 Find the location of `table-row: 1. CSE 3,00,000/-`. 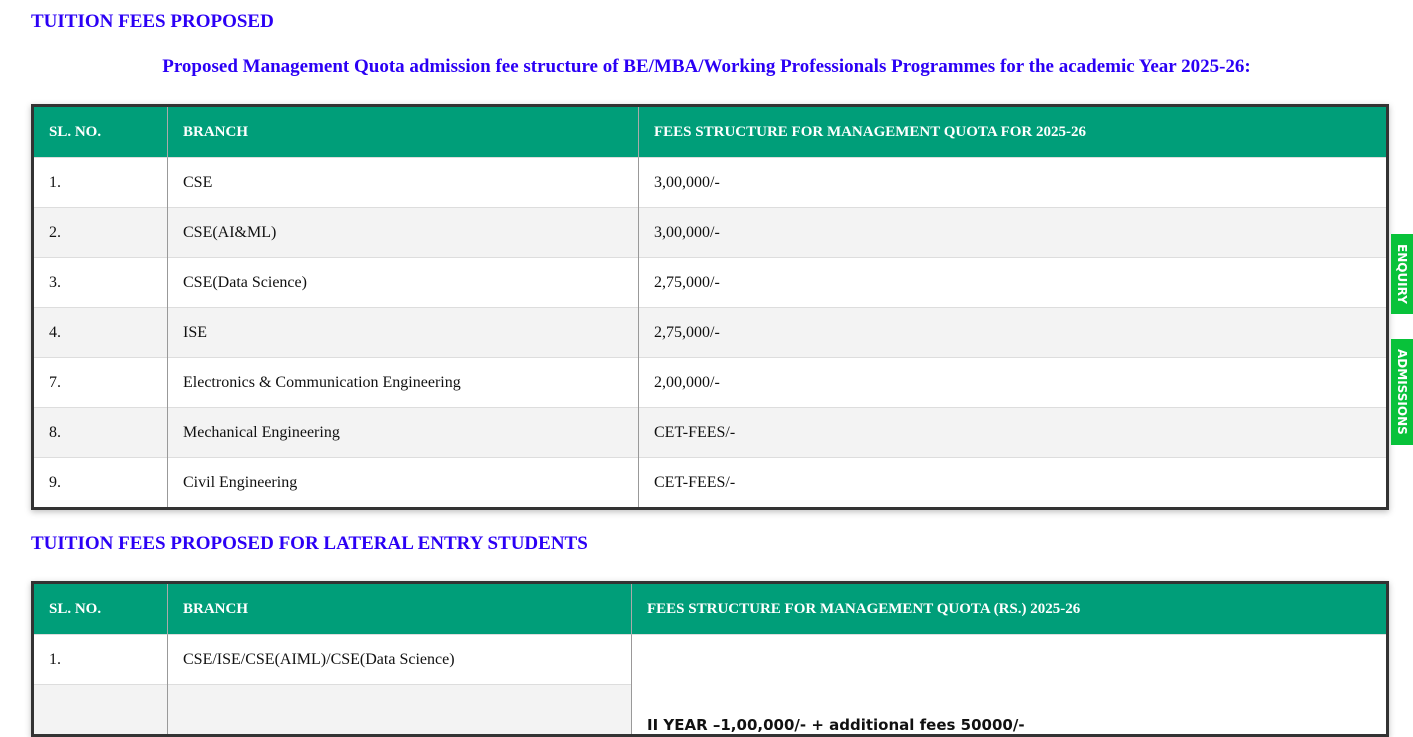

table-row: 1. CSE 3,00,000/- is located at coordinates (710, 182).